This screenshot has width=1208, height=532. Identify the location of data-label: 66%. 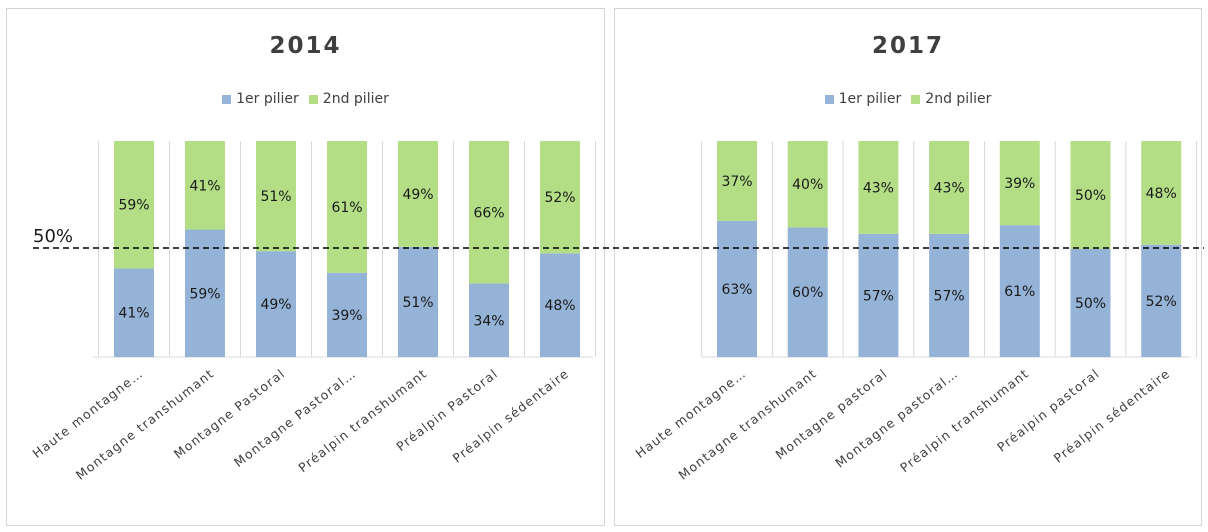
(488, 213).